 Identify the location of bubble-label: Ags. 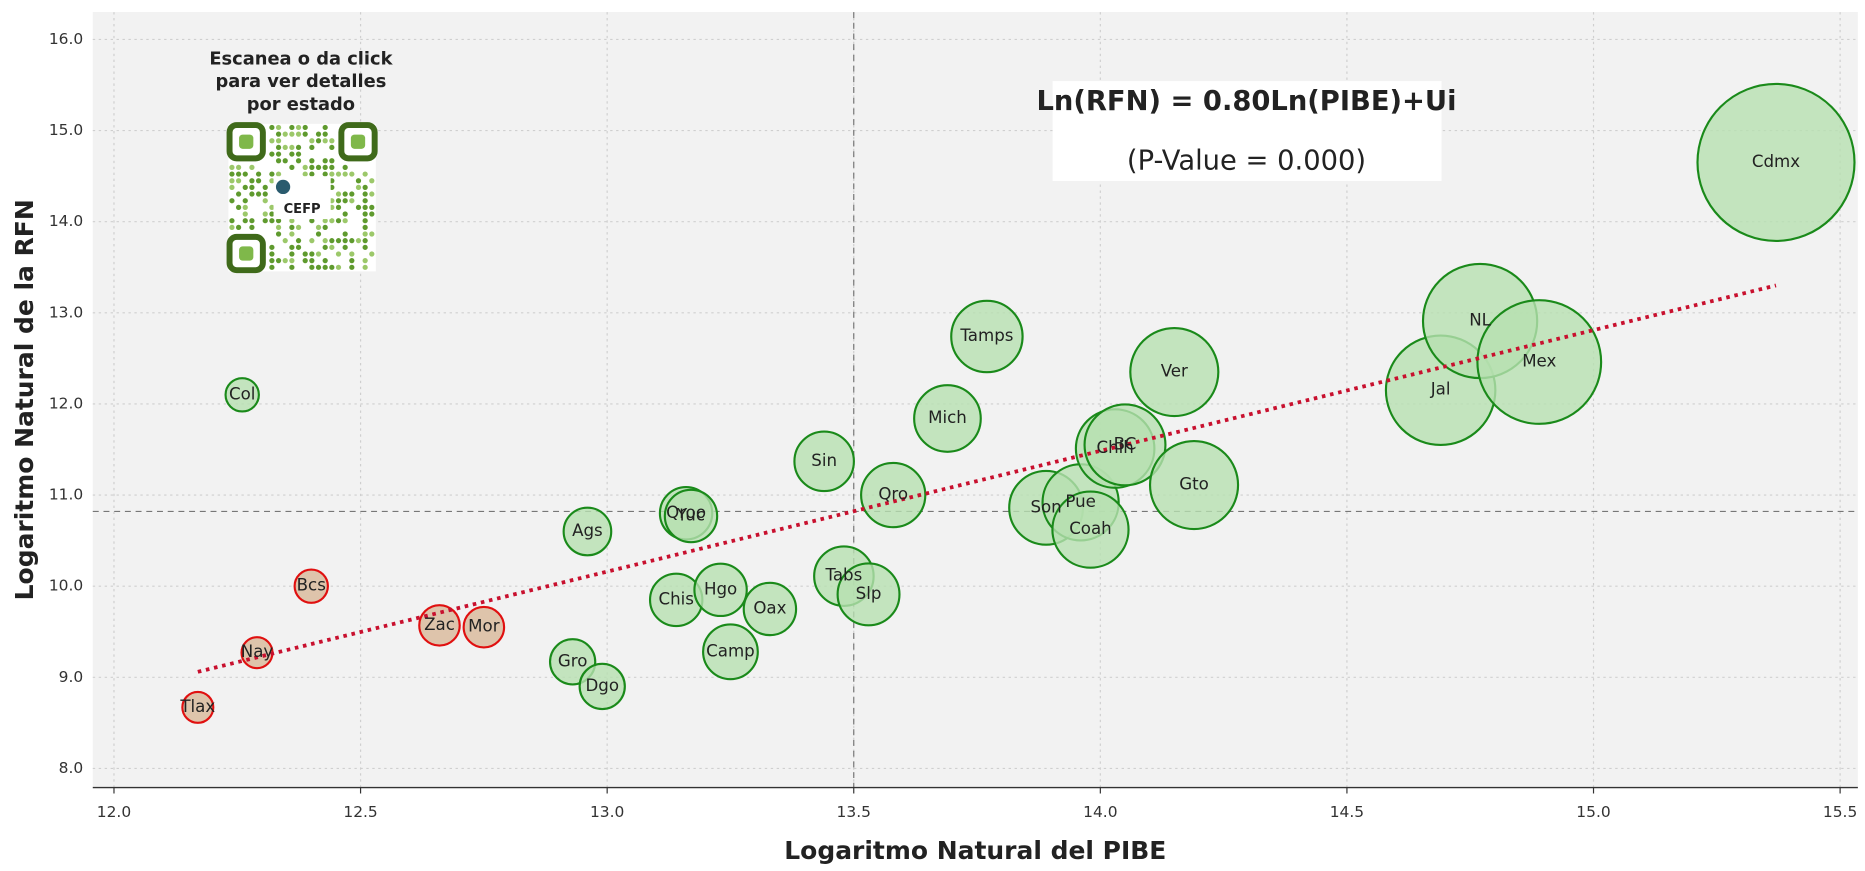
(587, 530).